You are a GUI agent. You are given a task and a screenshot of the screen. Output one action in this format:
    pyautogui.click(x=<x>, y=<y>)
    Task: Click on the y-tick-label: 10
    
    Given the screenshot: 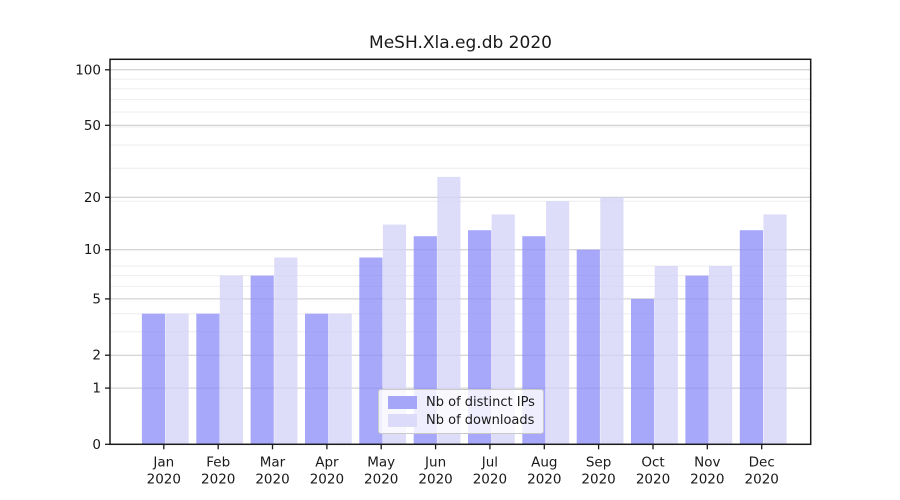 What is the action you would take?
    pyautogui.click(x=92, y=250)
    